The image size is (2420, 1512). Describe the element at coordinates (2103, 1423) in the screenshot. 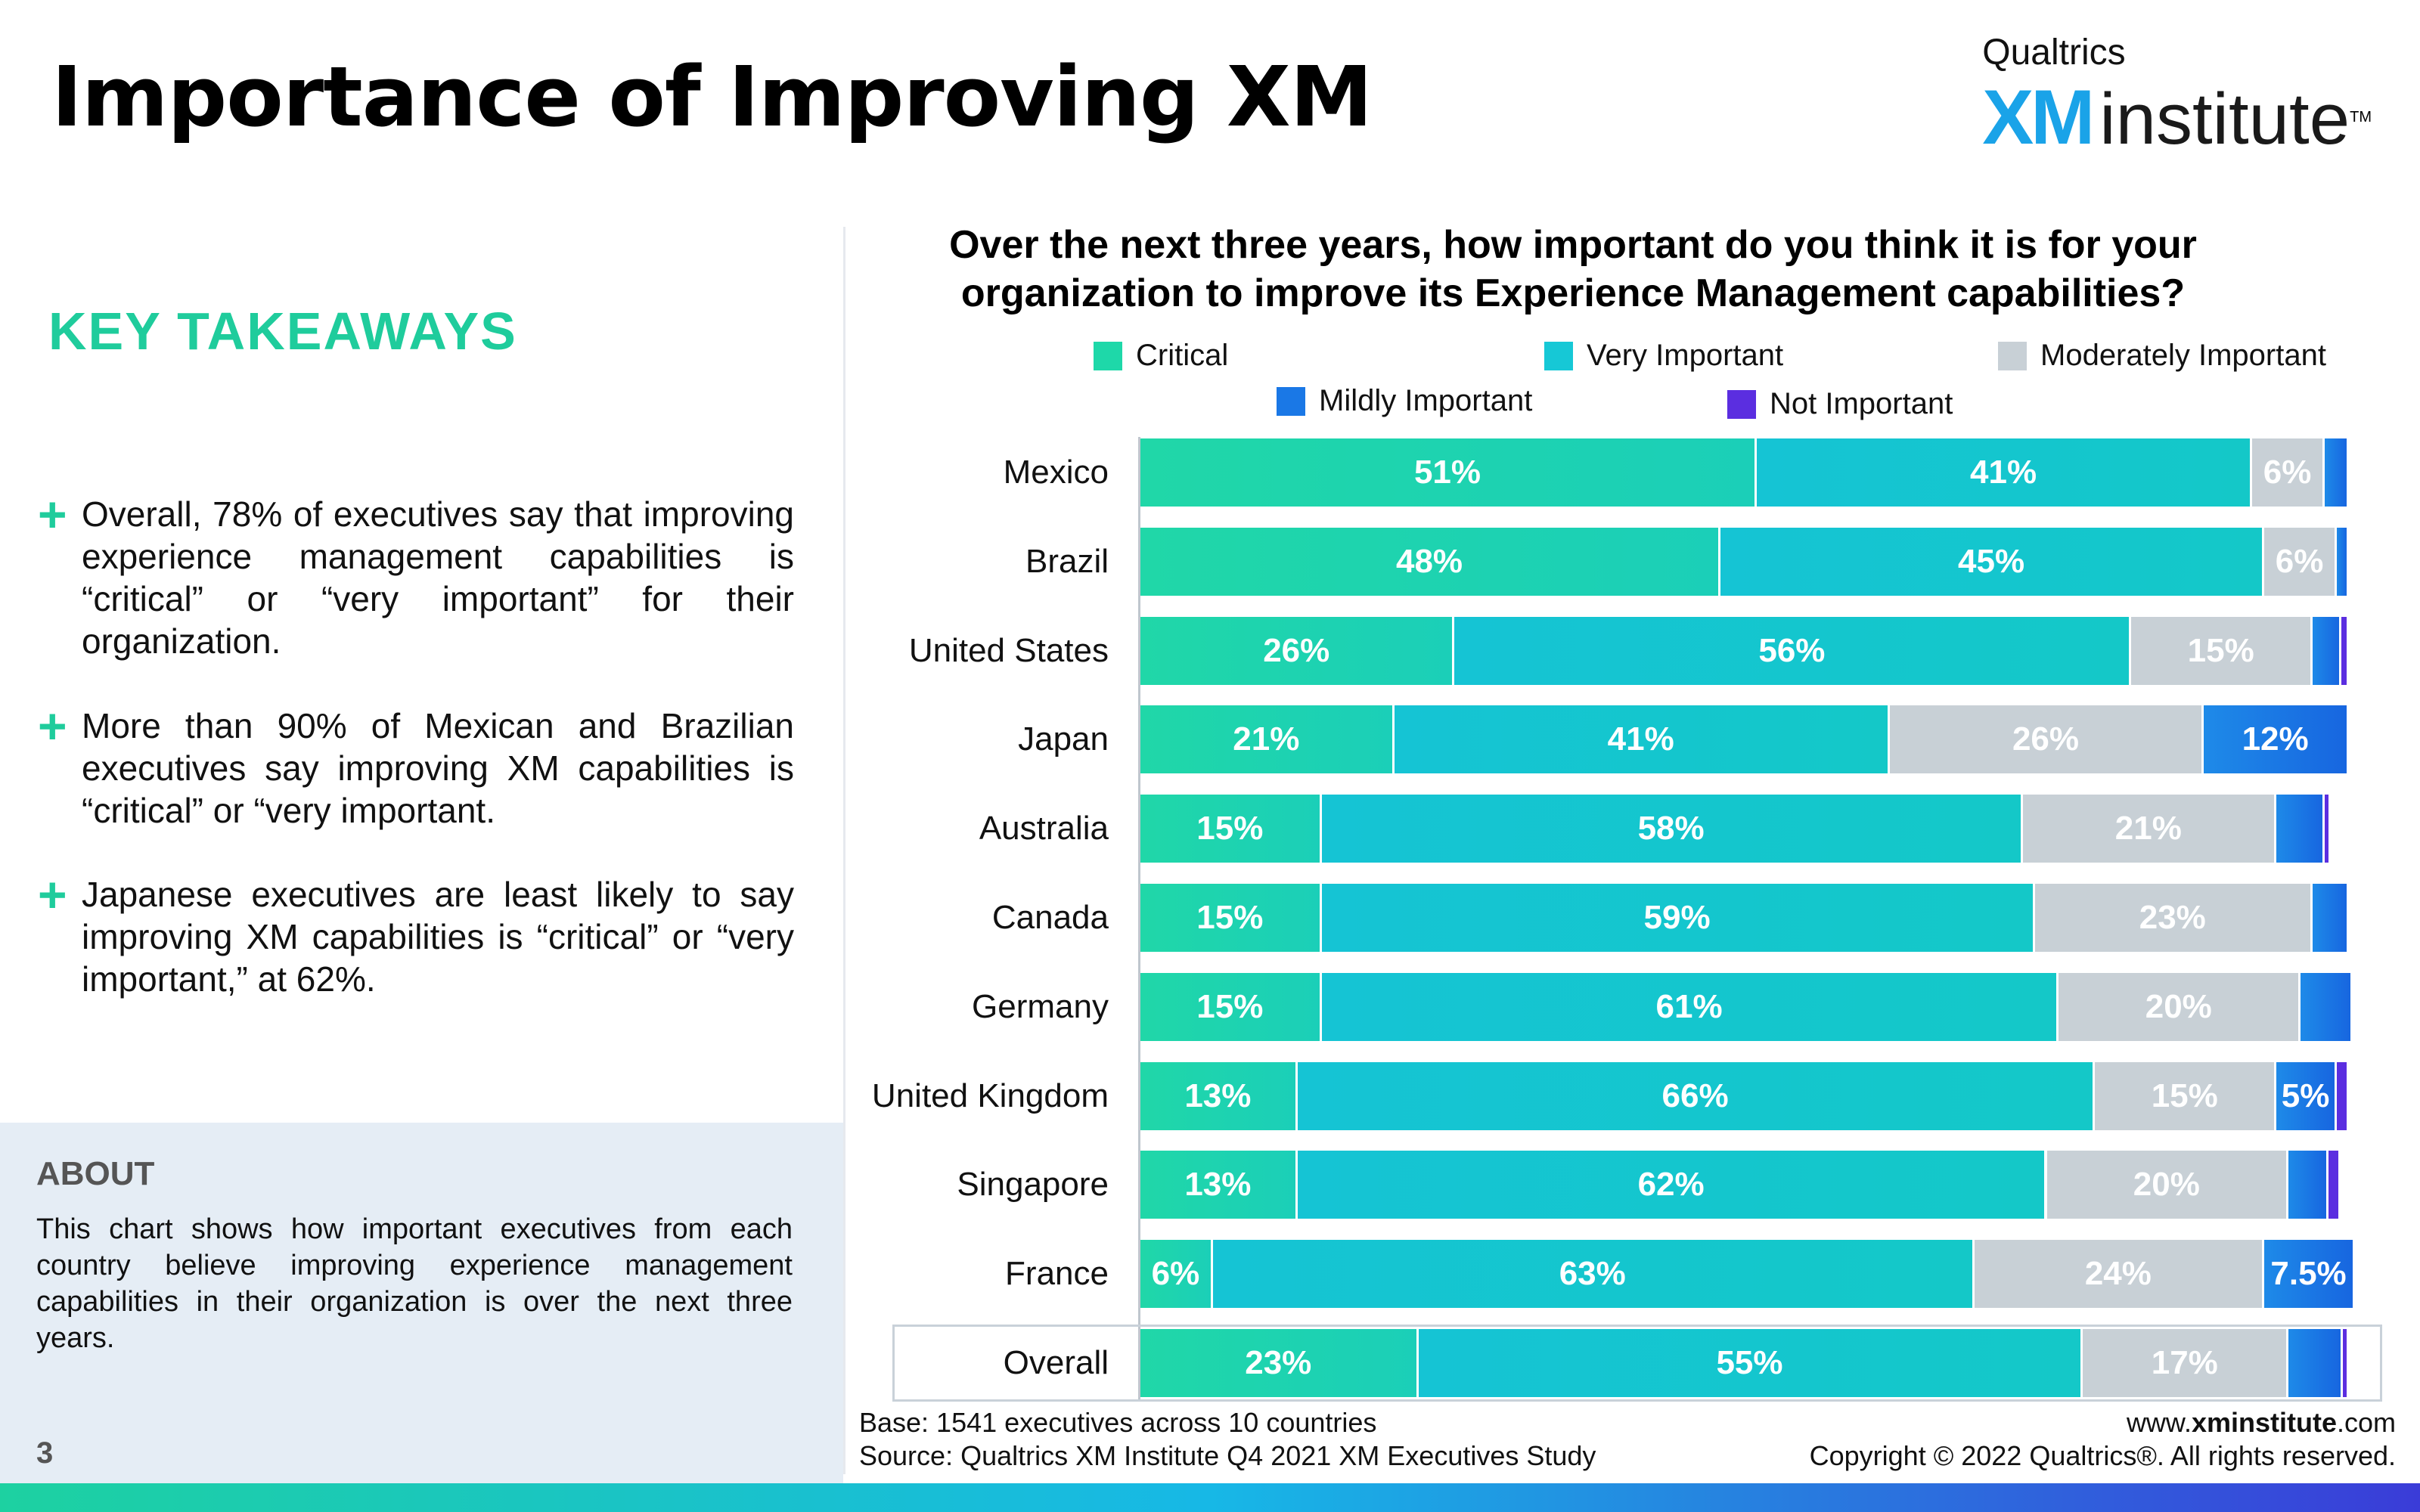

I see `footer-url: www.xminstitute.com` at that location.